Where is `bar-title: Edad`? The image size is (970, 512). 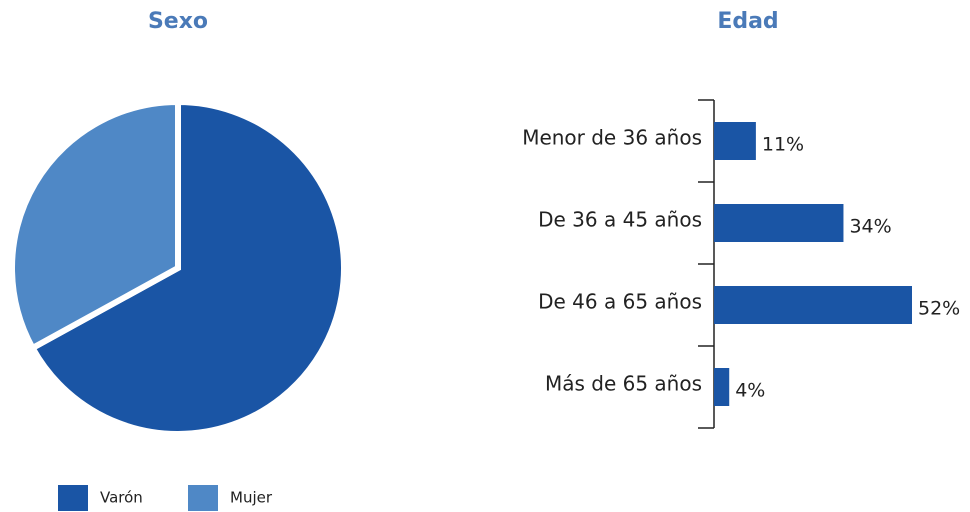
bar-title: Edad is located at coordinates (747, 21).